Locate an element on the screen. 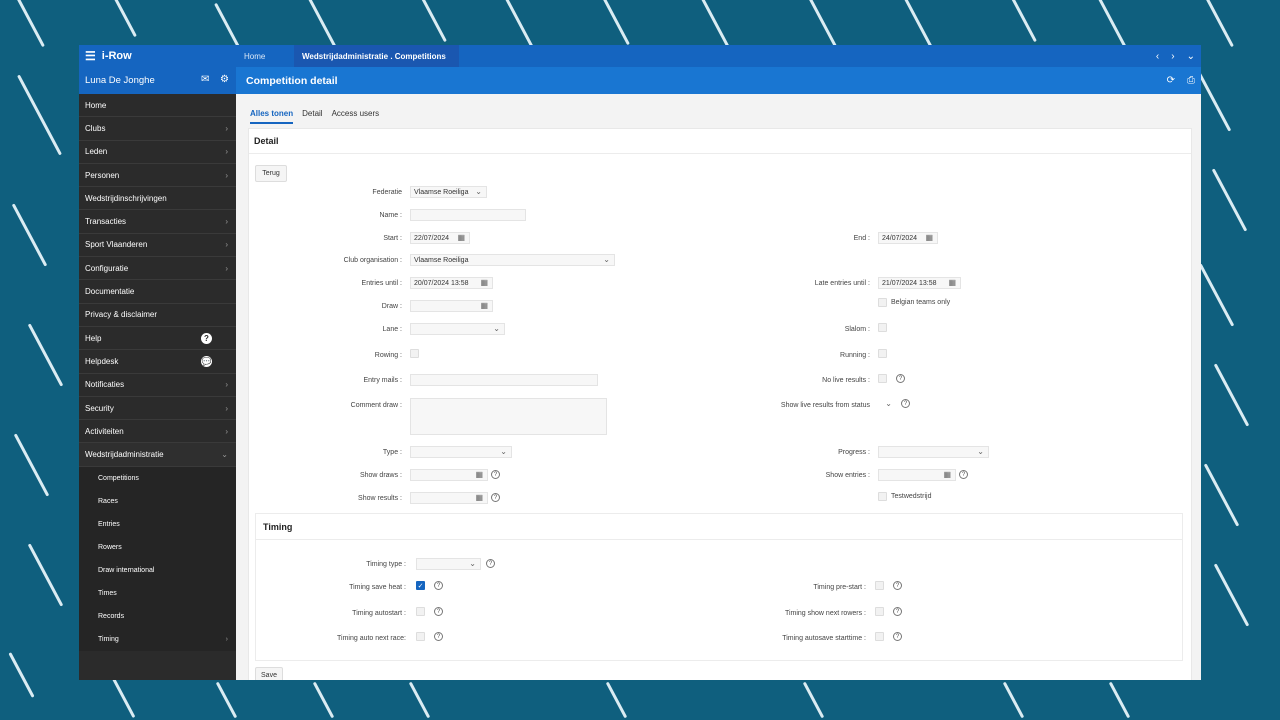 The height and width of the screenshot is (720, 1280). club-select: Vlaamse Roeiliga ⌄ is located at coordinates (512, 260).